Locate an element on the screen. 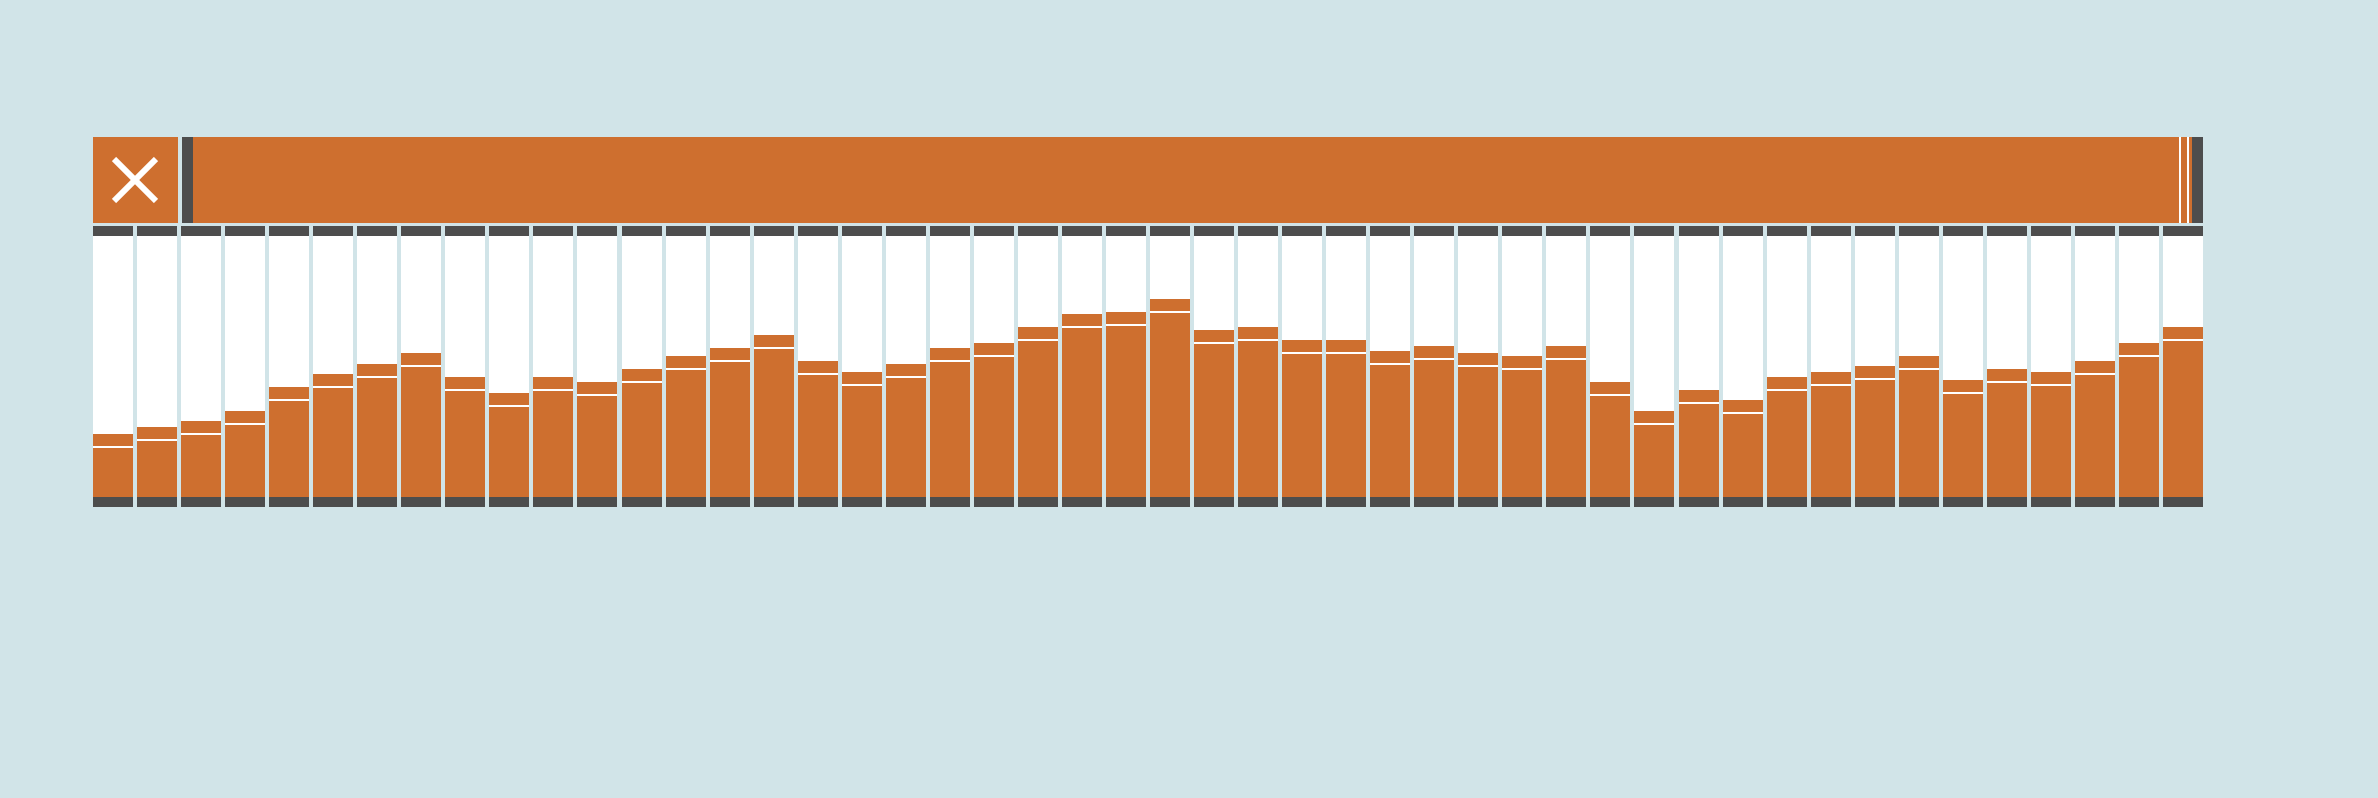 Image resolution: width=2378 pixels, height=798 pixels. range-track is located at coordinates (1192, 180).